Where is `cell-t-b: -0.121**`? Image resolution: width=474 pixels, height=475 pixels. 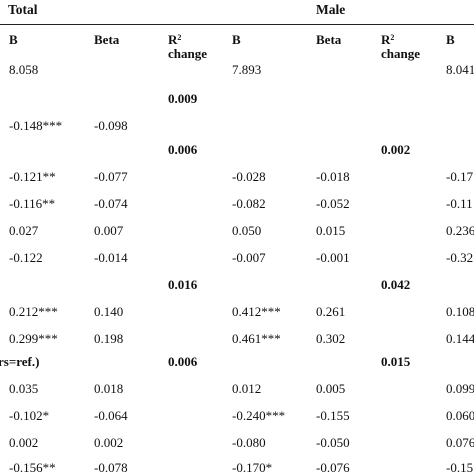
cell-t-b: -0.121** is located at coordinates (32, 176).